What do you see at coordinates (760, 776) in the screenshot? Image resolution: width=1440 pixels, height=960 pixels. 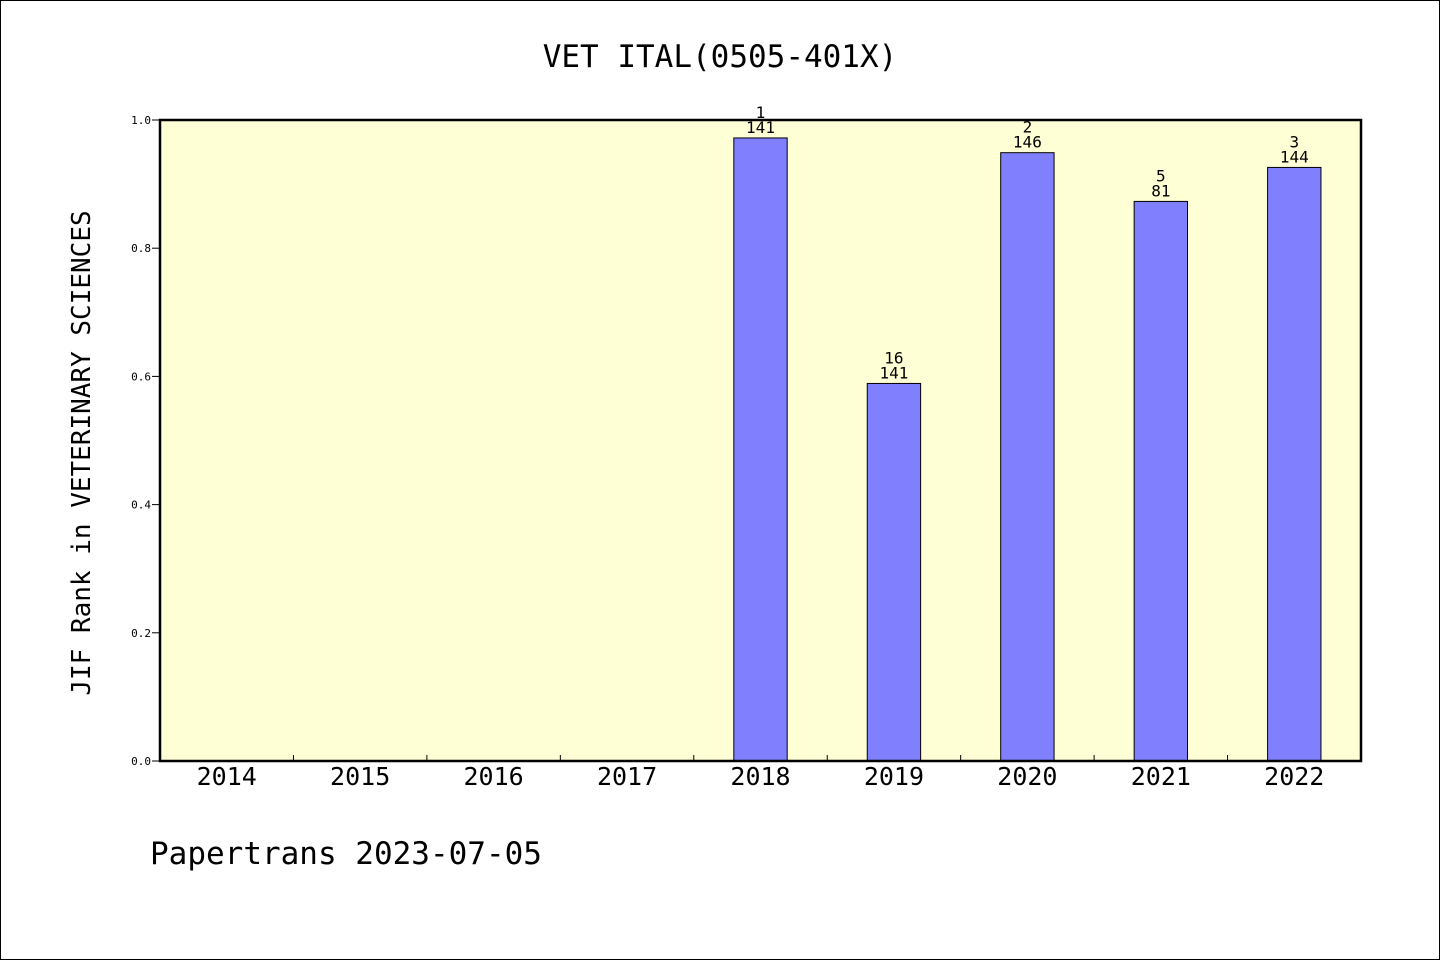 I see `x-tick-label: 2018` at bounding box center [760, 776].